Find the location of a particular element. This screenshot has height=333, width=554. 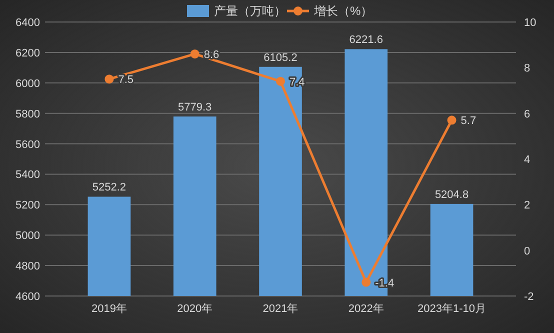

y2-tick-label: 6 is located at coordinates (527, 114).